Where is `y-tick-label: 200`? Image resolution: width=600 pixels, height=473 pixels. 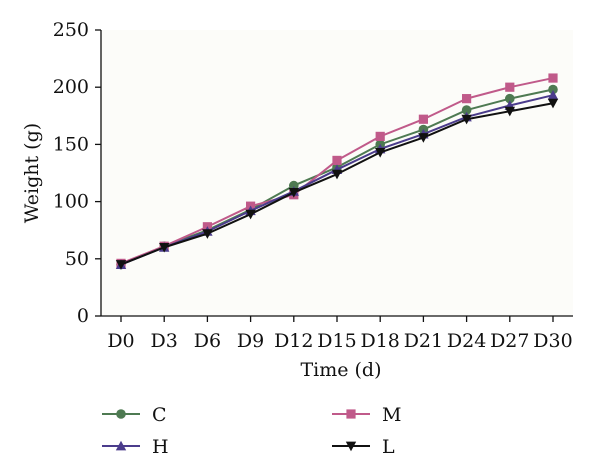 y-tick-label: 200 is located at coordinates (71, 87).